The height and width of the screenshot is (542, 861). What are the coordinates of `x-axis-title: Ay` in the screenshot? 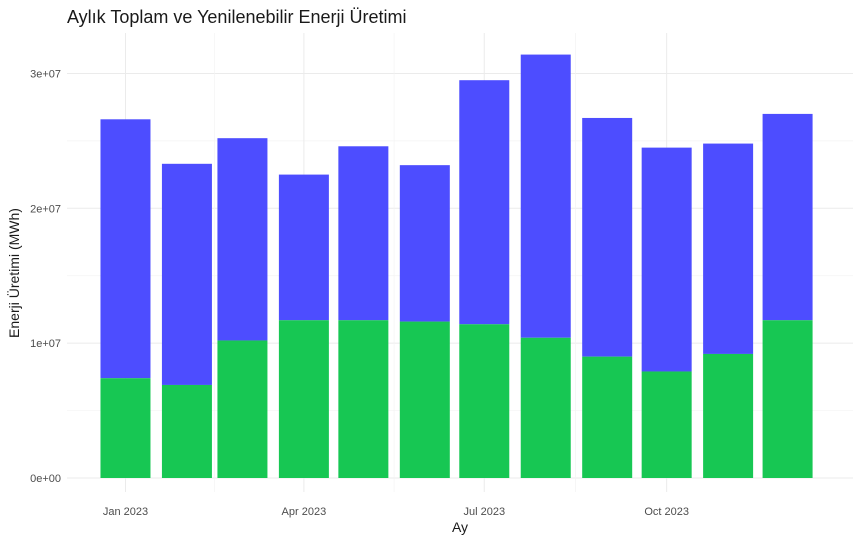 It's located at (460, 527).